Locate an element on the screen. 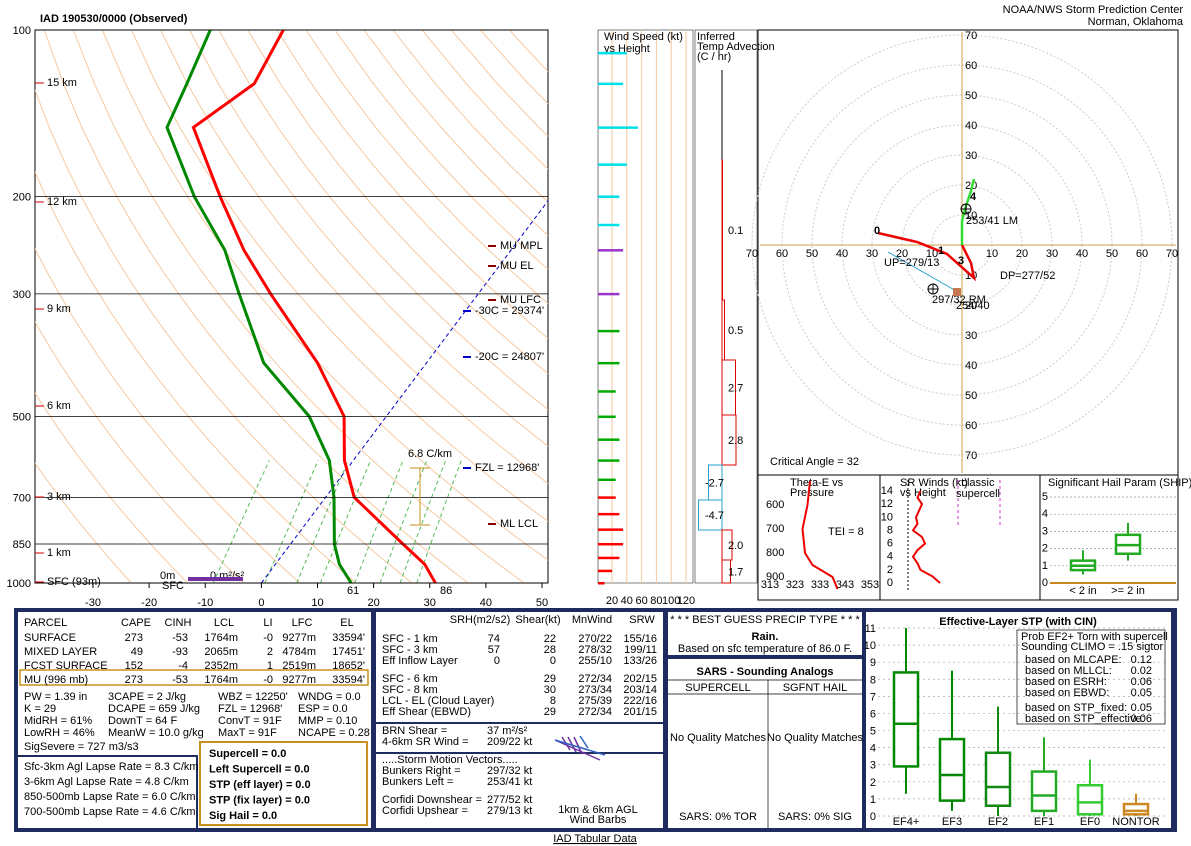  table-cell: Eff Inflow Layer is located at coordinates (420, 661).